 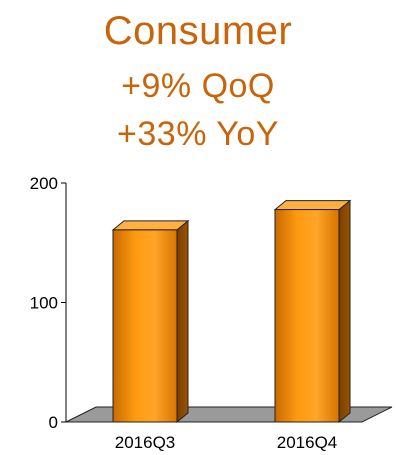 What do you see at coordinates (145, 442) in the screenshot?
I see `x-tick-label: 2016Q3` at bounding box center [145, 442].